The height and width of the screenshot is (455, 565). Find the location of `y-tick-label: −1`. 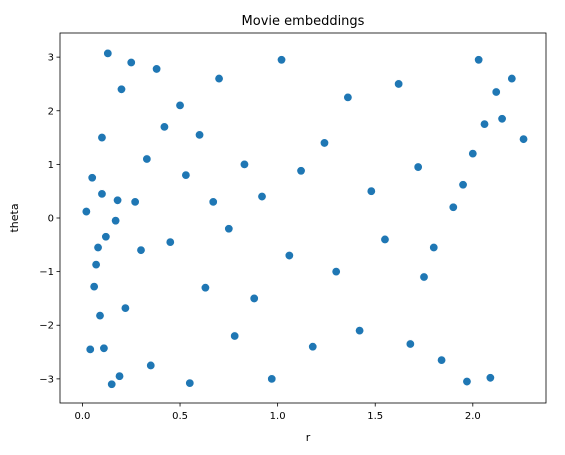

y-tick-label: −1 is located at coordinates (46, 272).